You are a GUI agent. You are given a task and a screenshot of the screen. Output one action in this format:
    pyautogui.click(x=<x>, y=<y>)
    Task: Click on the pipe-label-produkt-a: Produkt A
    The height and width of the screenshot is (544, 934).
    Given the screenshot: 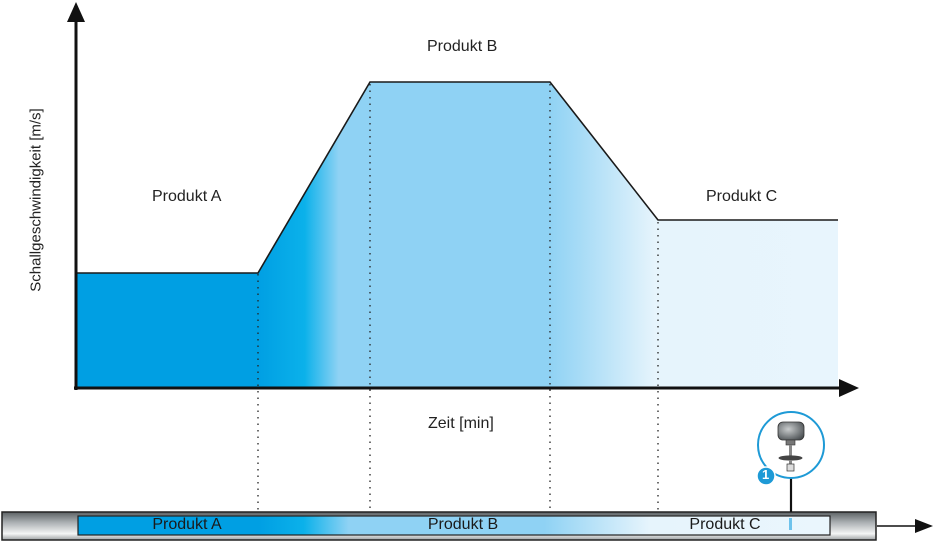 What is the action you would take?
    pyautogui.click(x=187, y=524)
    